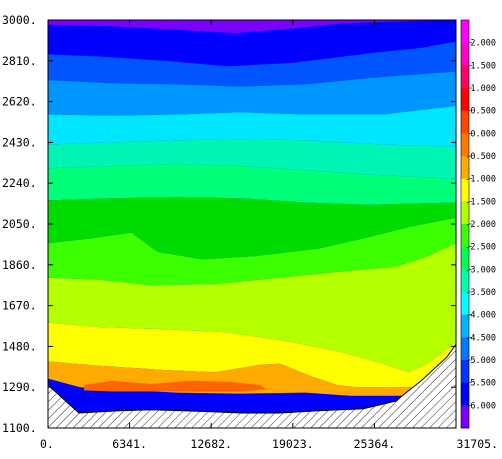  Describe the element at coordinates (375, 444) in the screenshot. I see `x-tick-label: 25364.` at that location.